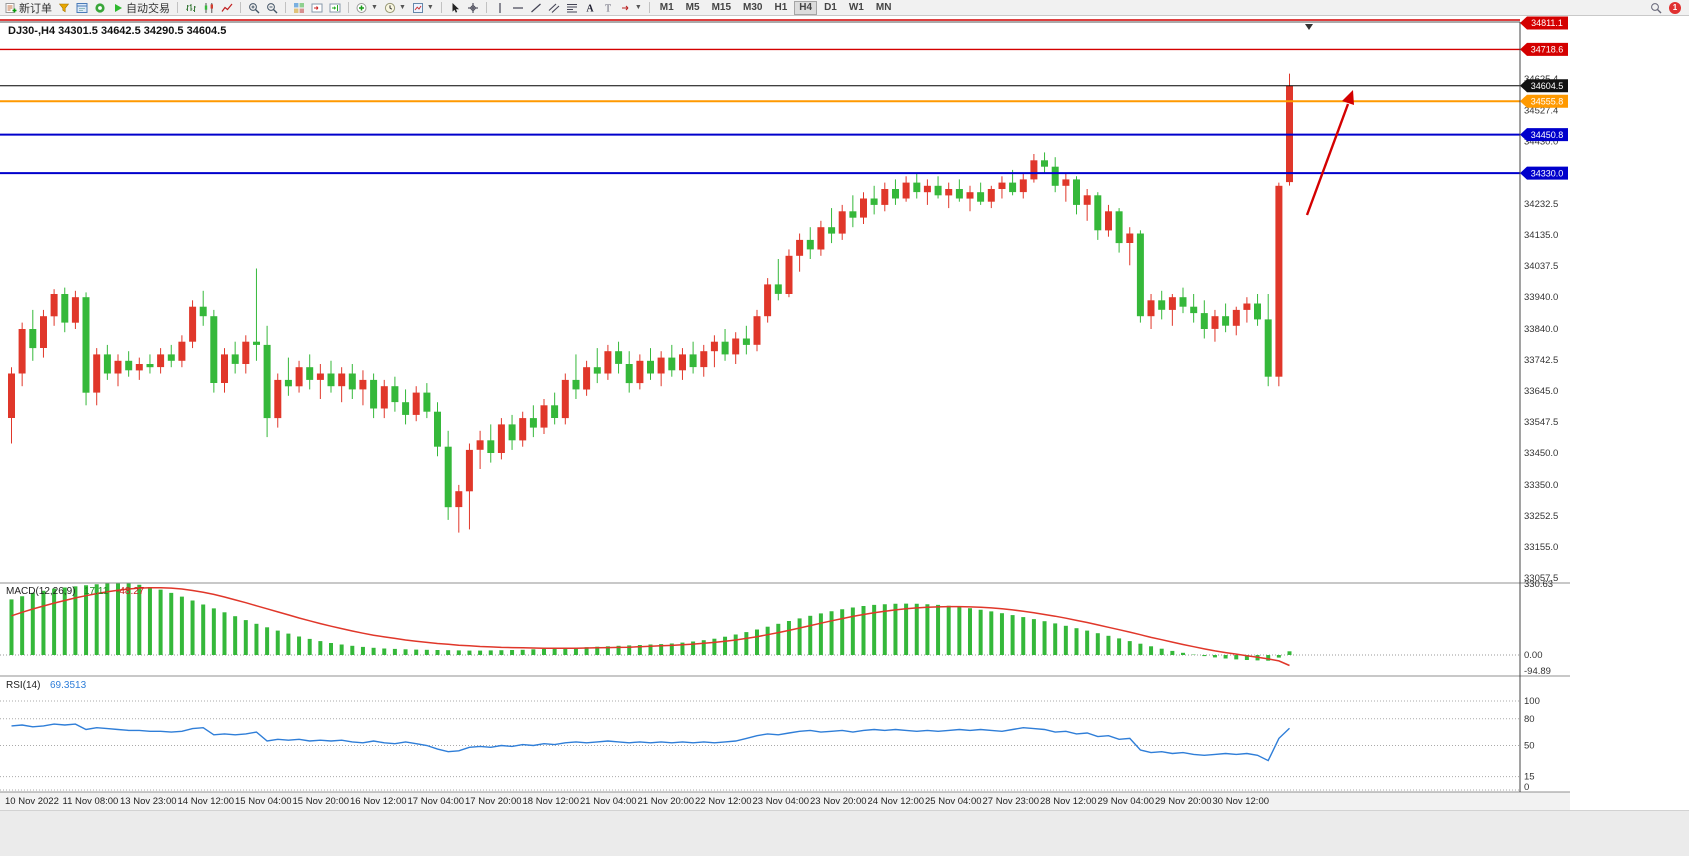 The width and height of the screenshot is (1689, 856). I want to click on rsi-line, so click(650, 742).